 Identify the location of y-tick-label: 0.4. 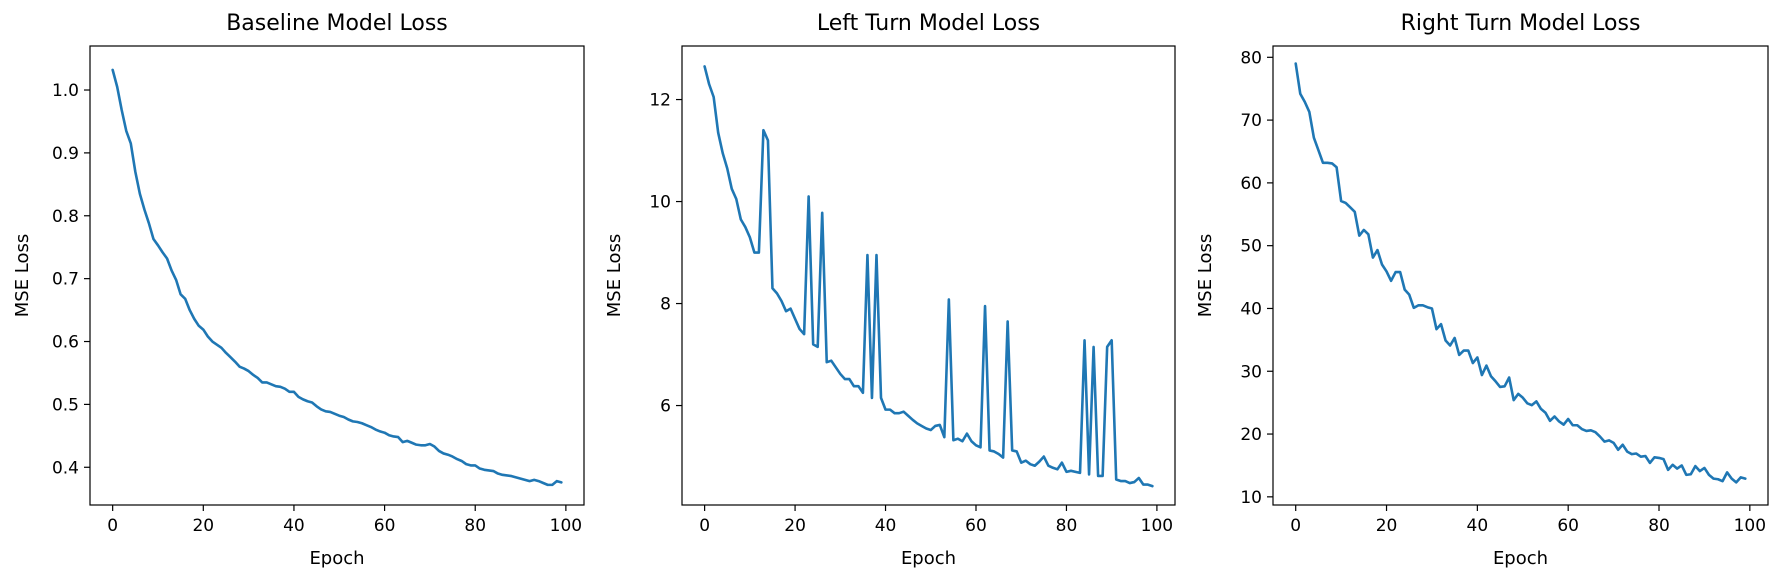
(65, 468).